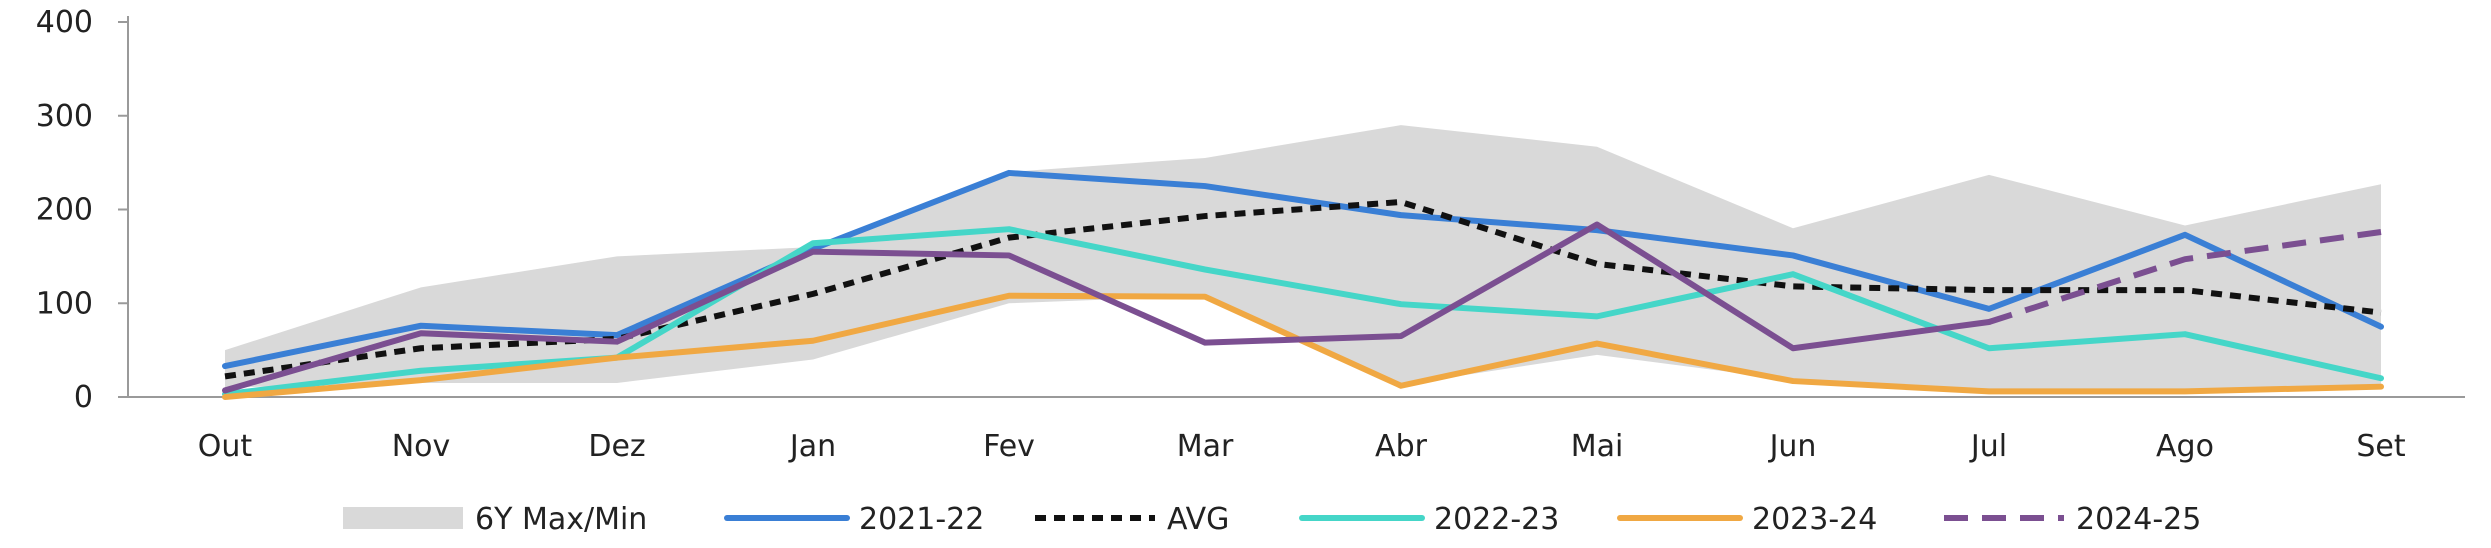 This screenshot has height=548, width=2491. I want to click on legend-item-2021-22: 2021-22, so click(854, 519).